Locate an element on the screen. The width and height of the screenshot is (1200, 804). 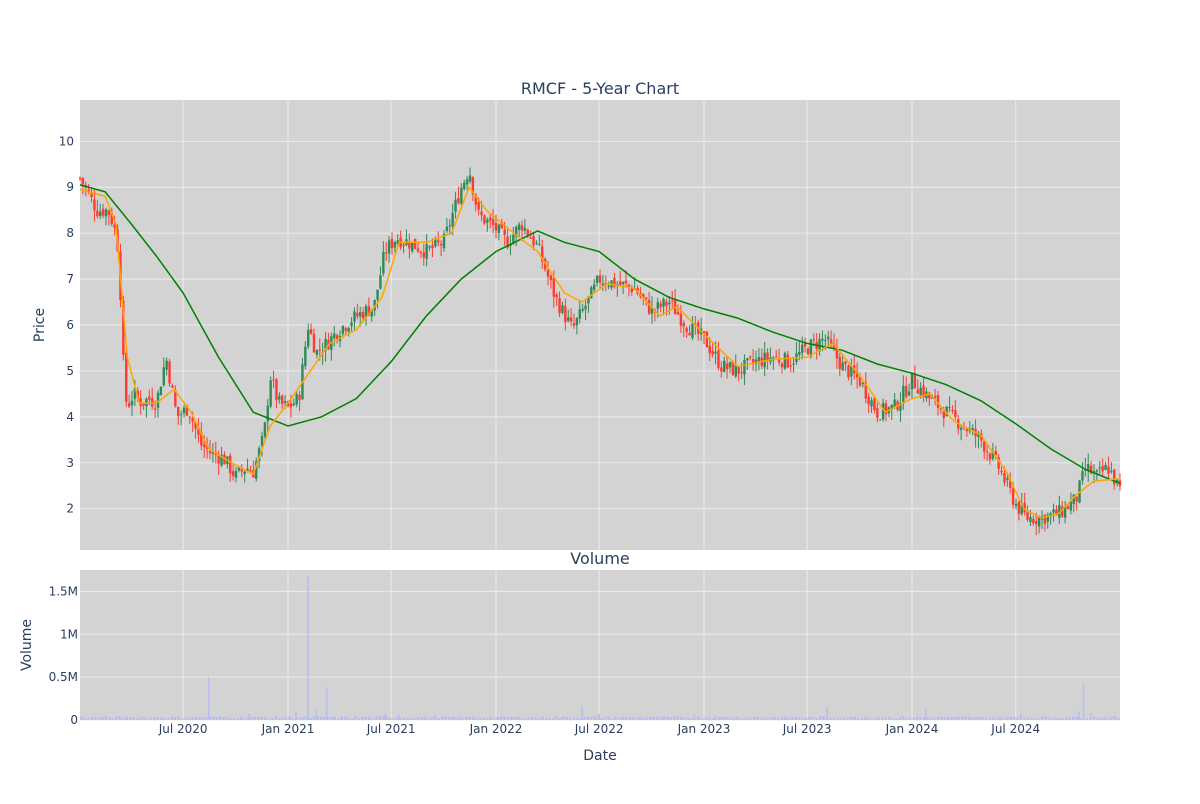
volume-tick-label: 0 is located at coordinates (74, 720).